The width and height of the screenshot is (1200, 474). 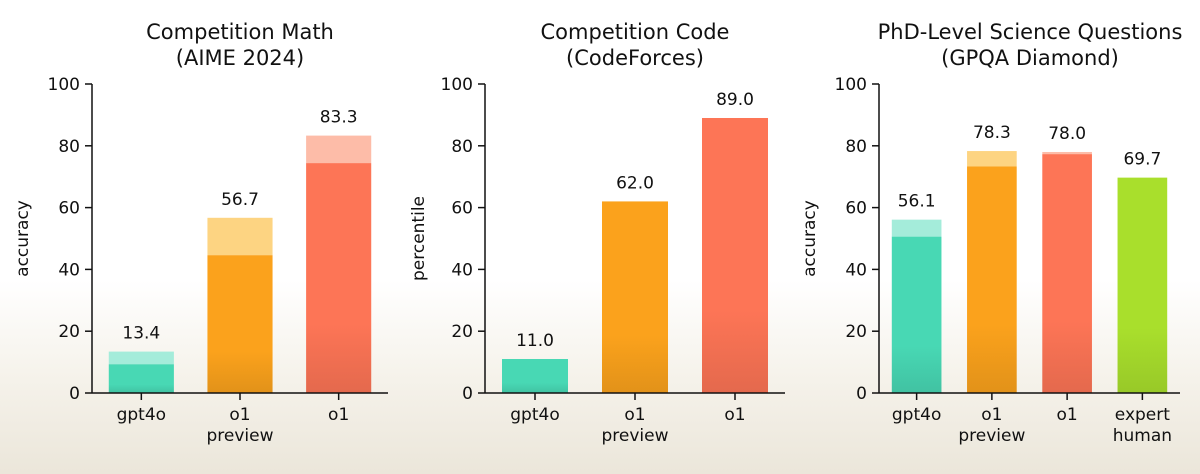 I want to click on chart-subtitle: (CodeForces), so click(x=635, y=58).